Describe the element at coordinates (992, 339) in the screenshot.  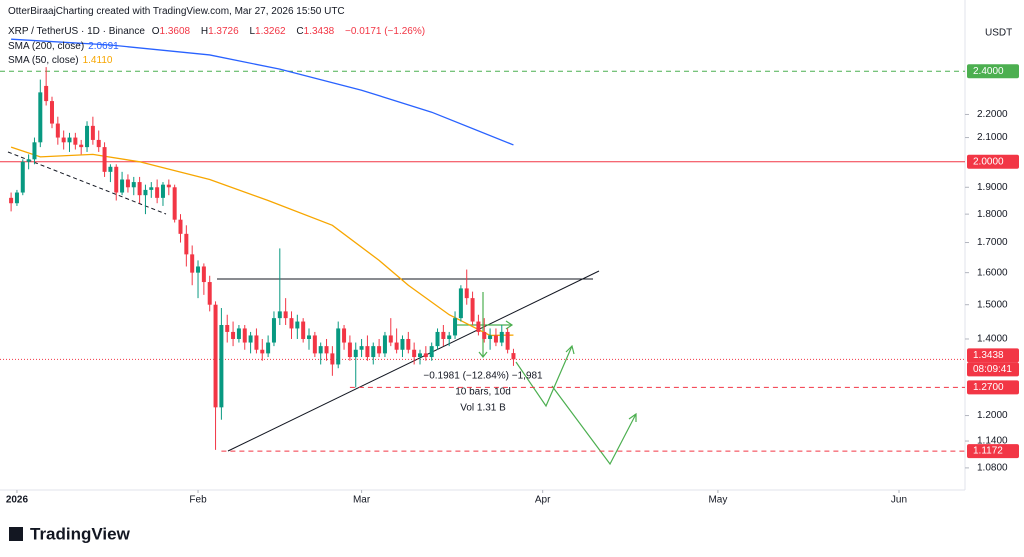
I see `y-tick-label: 1.4000` at that location.